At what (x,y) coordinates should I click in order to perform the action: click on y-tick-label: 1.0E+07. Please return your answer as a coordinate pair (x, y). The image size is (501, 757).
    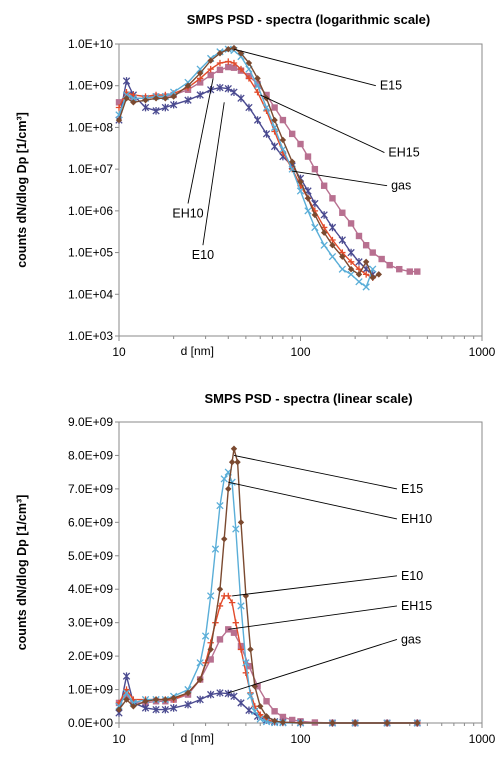
    Looking at the image, I should click on (90, 169).